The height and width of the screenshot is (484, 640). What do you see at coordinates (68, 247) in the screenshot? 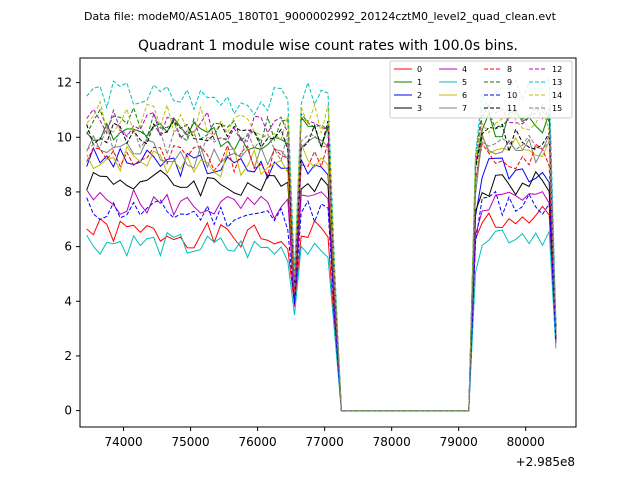
I see `y-tick-label-6: 6` at bounding box center [68, 247].